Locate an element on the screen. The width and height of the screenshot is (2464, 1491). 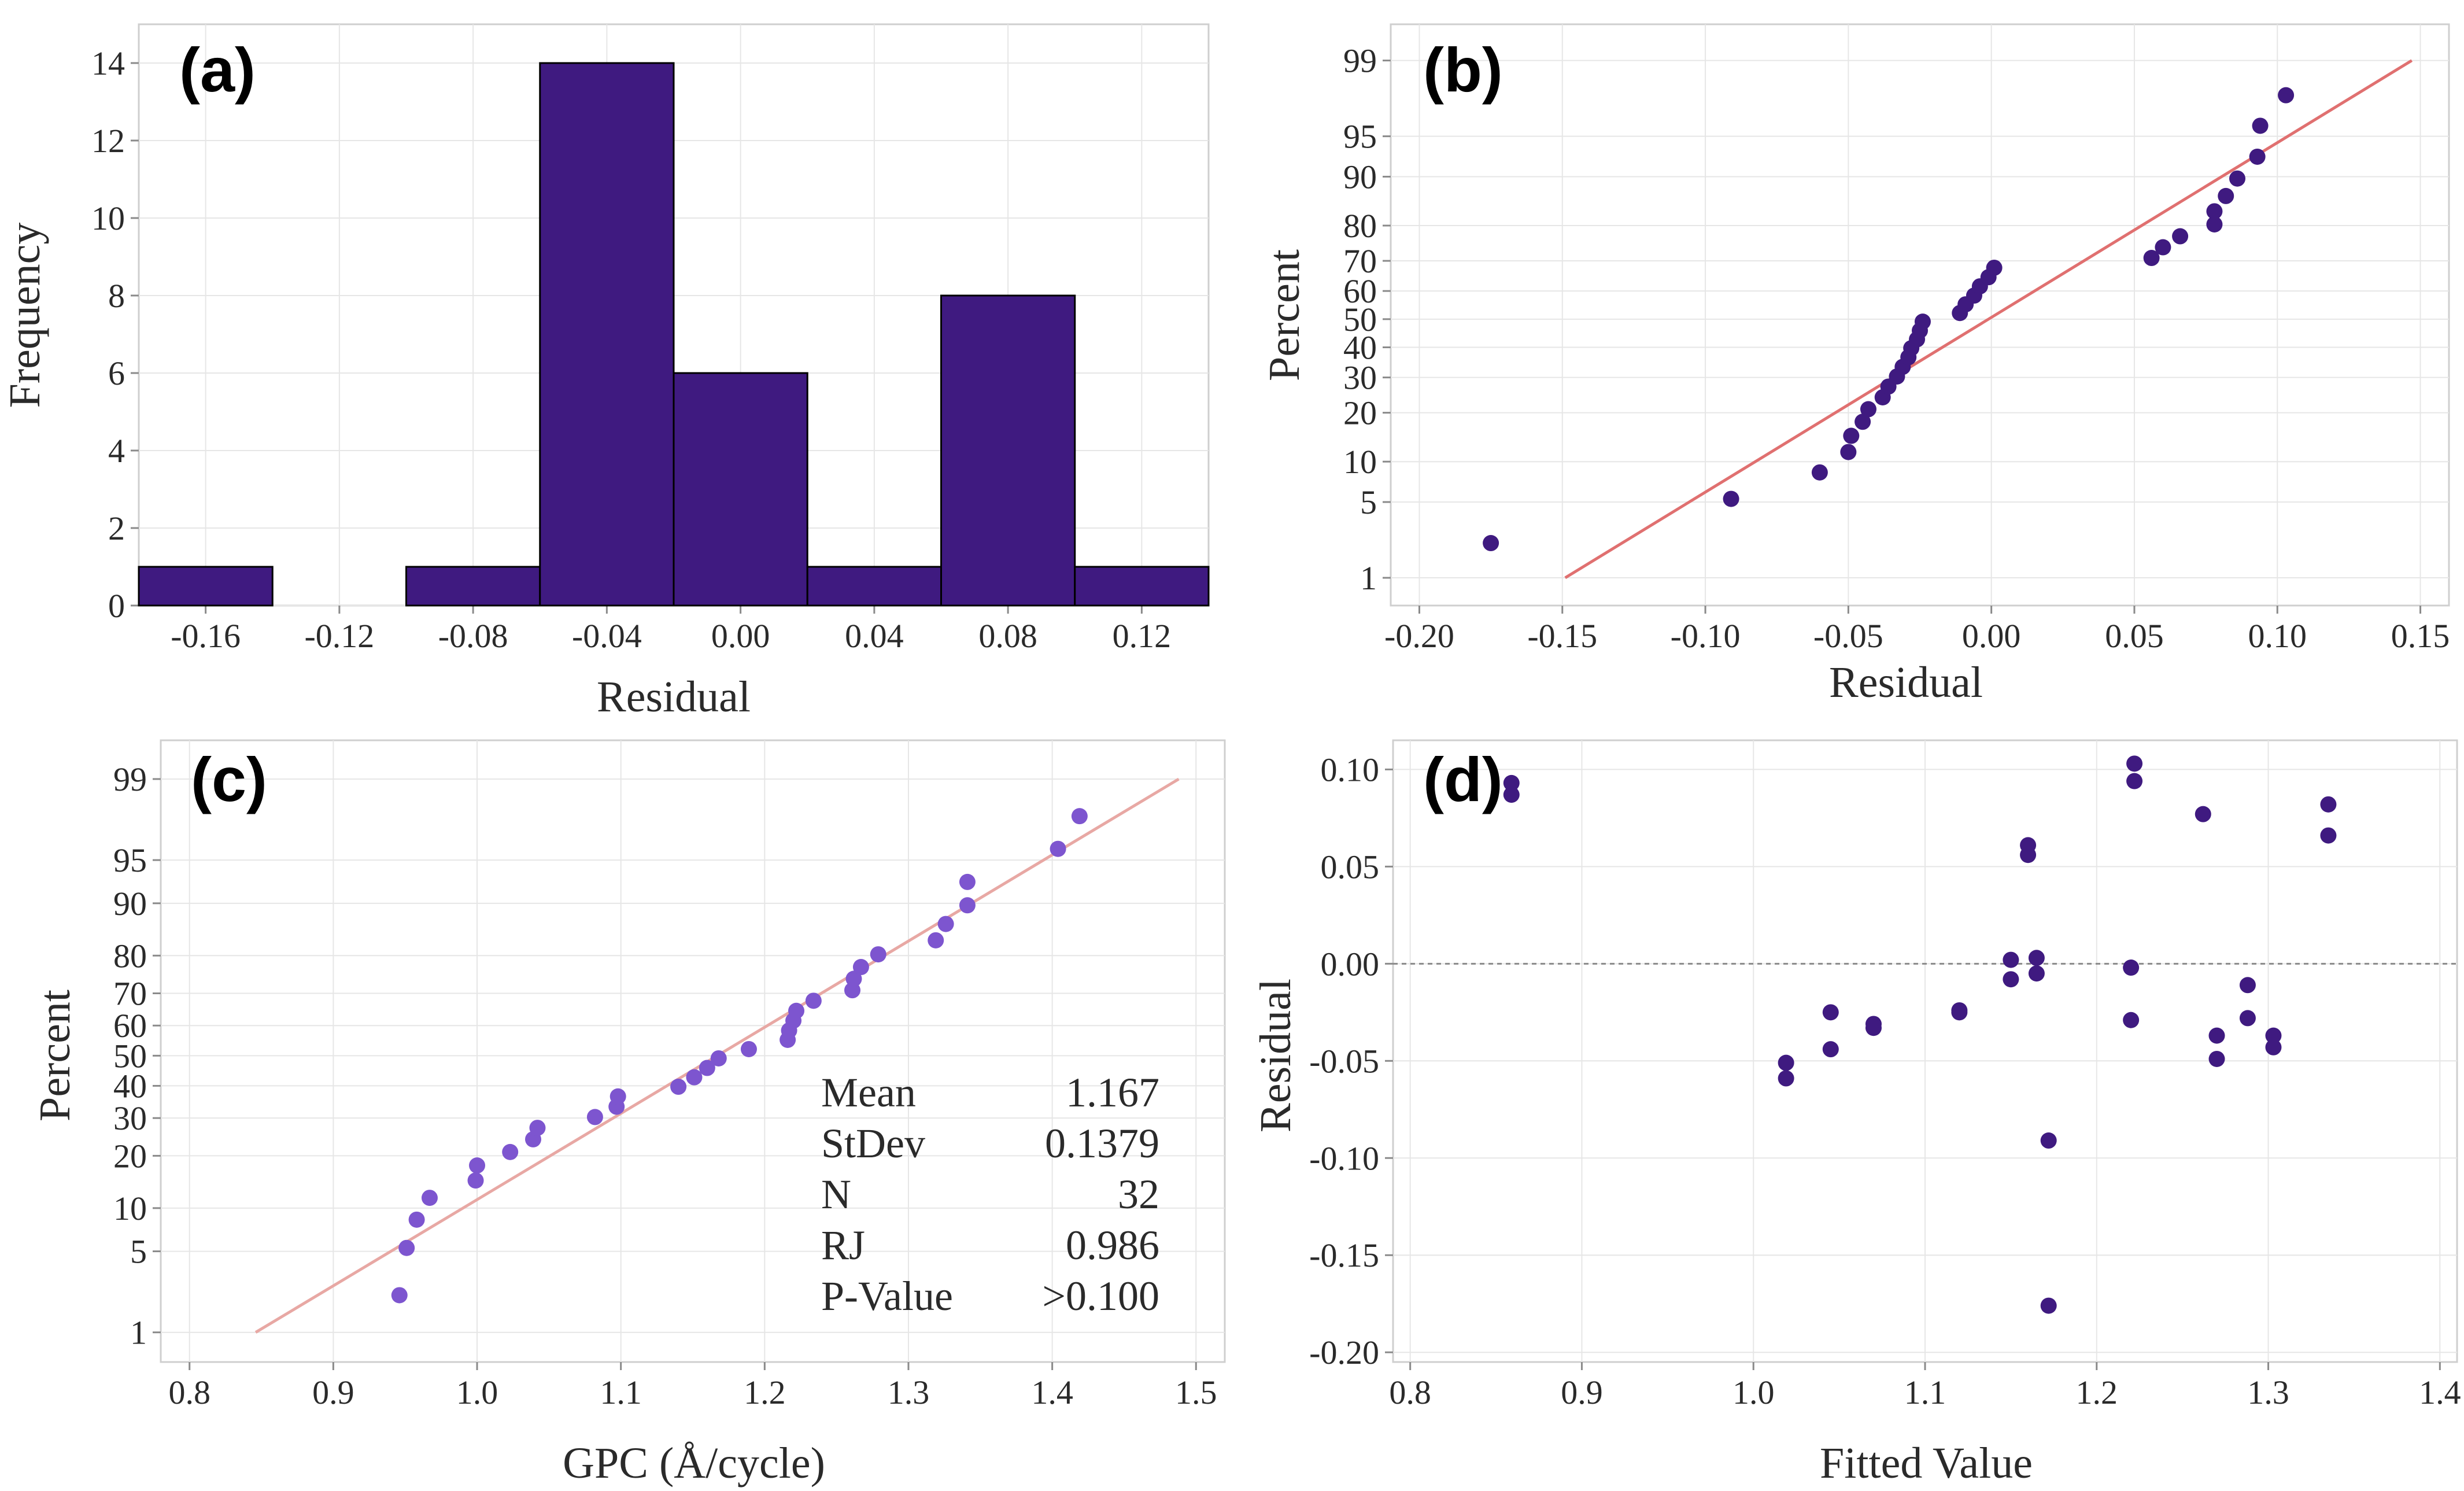
x-tick-label: -0.15 is located at coordinates (1562, 636).